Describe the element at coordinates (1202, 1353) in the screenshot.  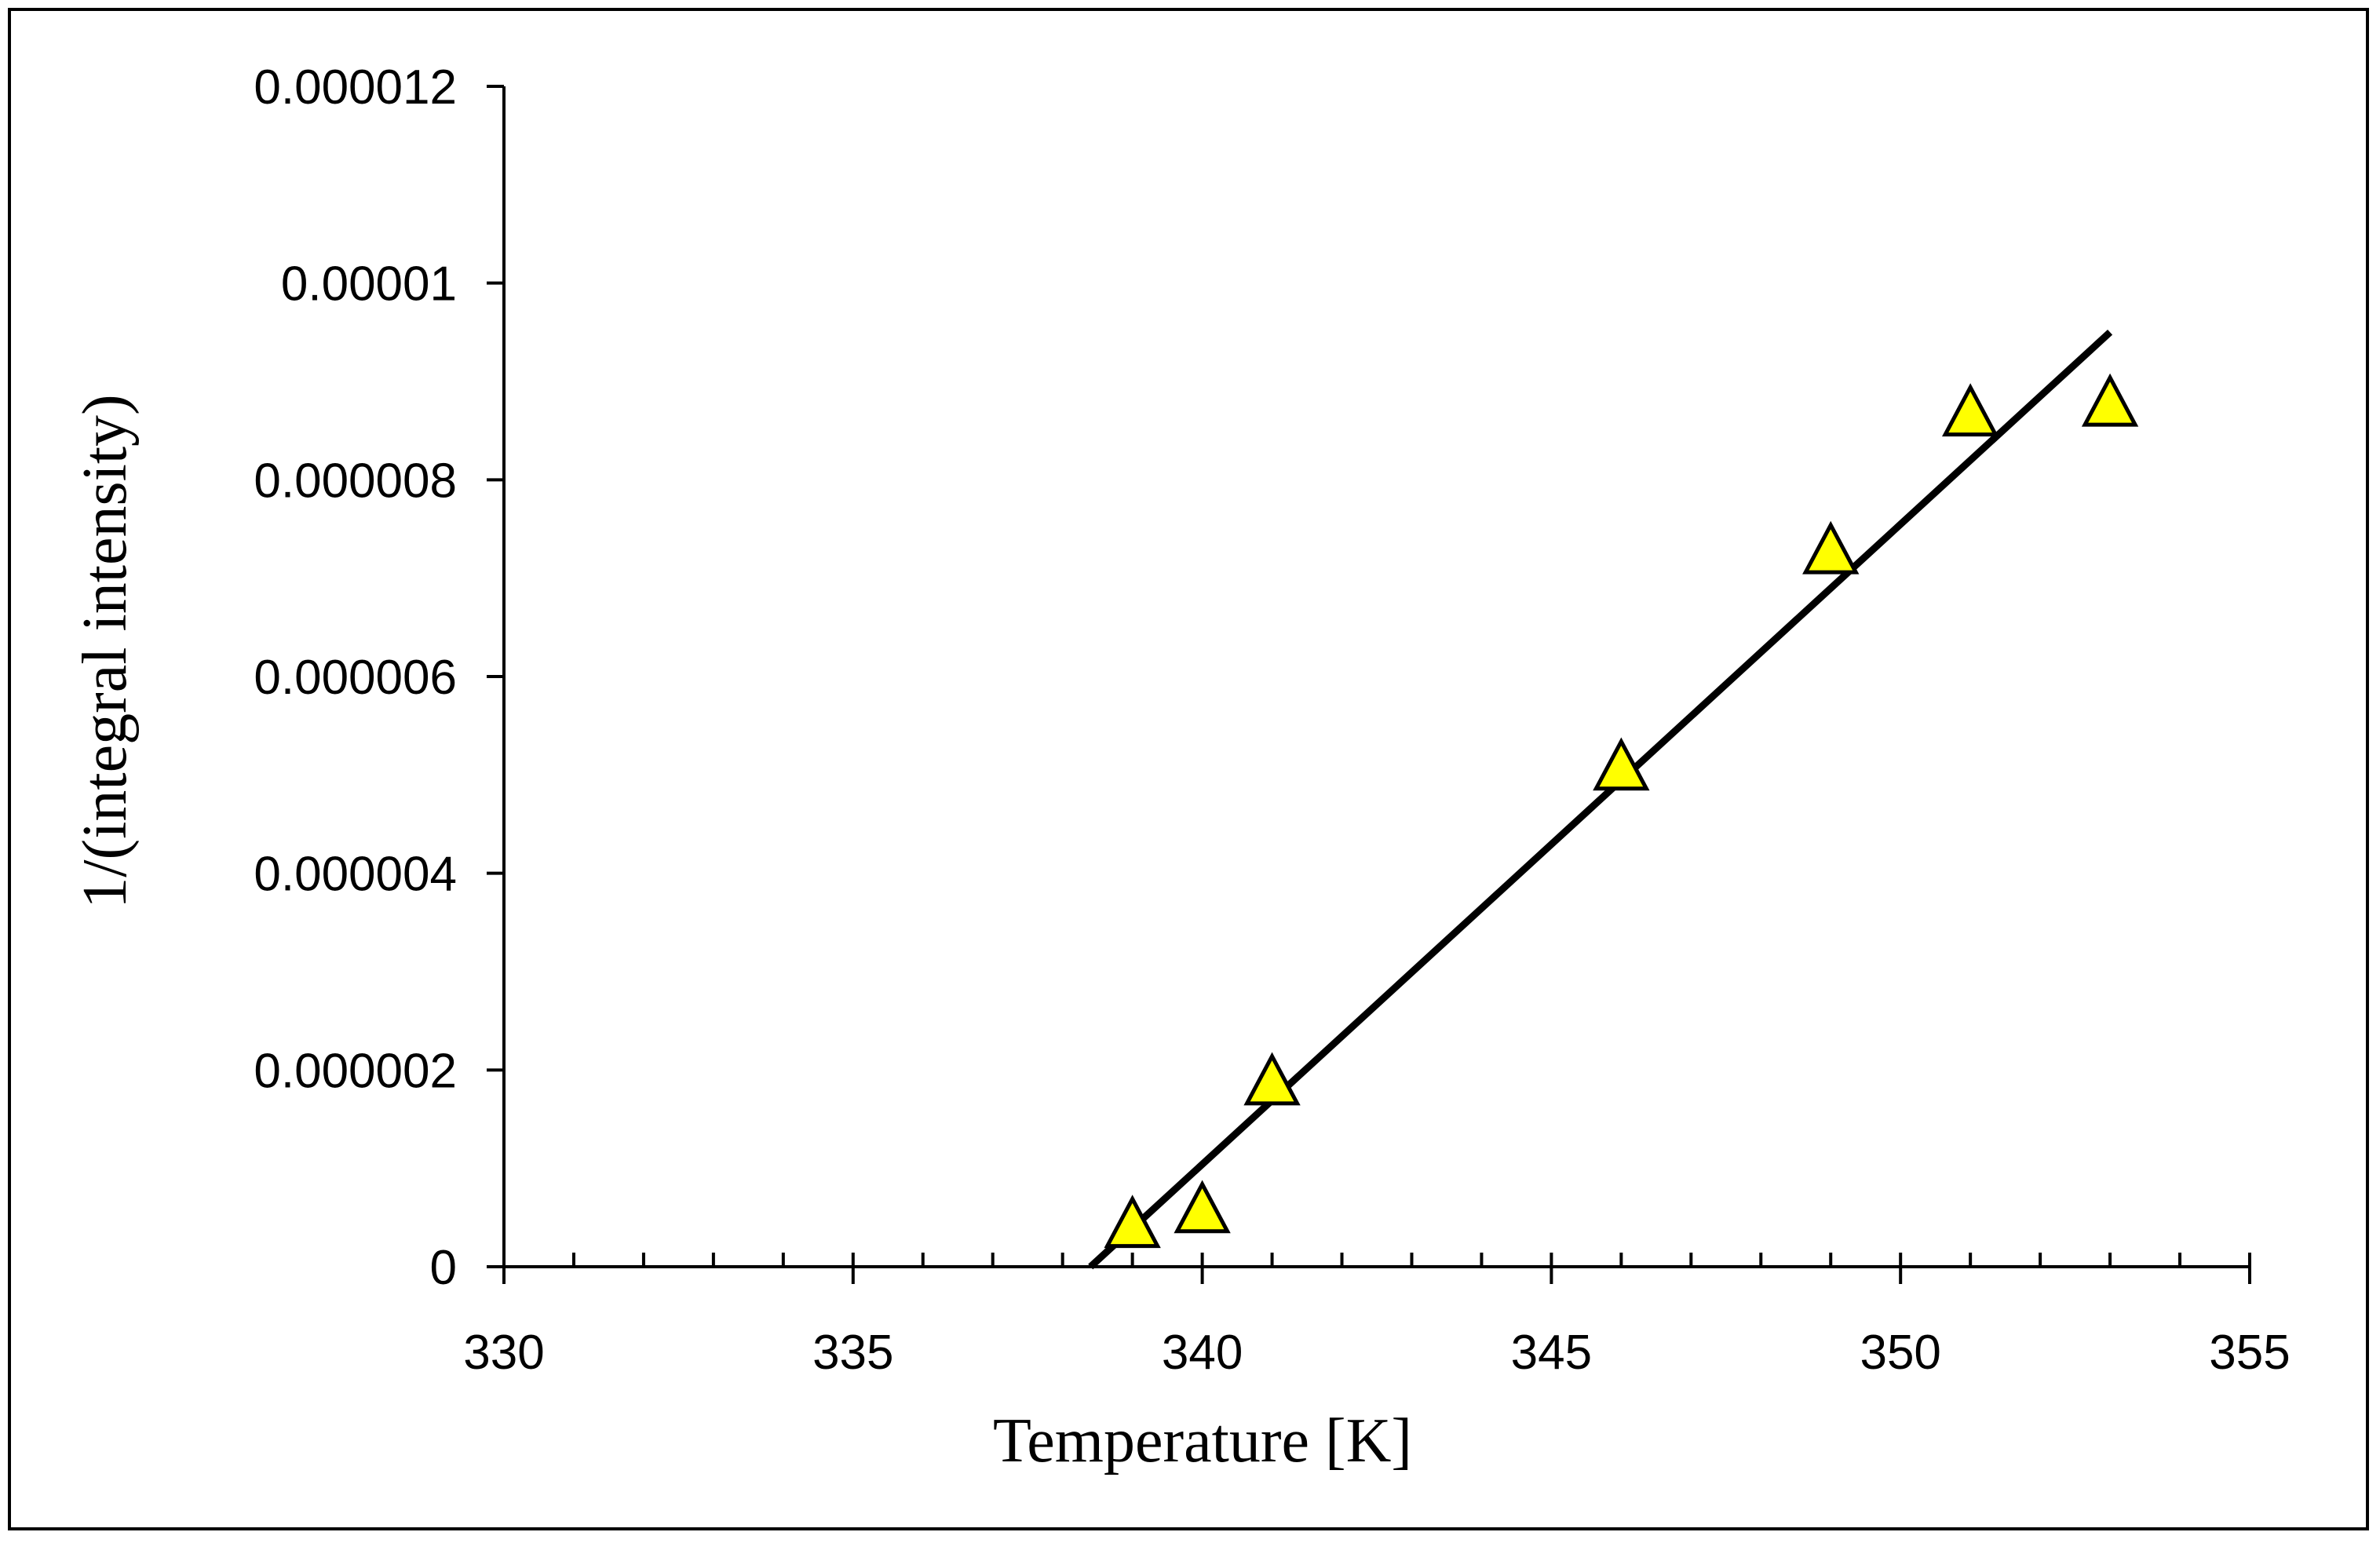
I see `x-tick-label: 340` at that location.